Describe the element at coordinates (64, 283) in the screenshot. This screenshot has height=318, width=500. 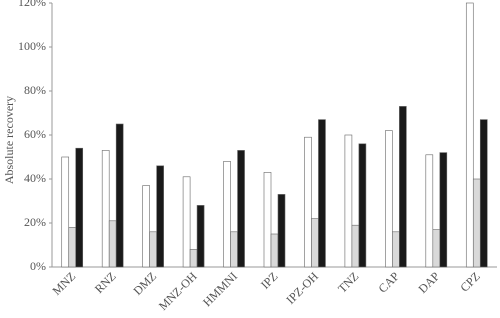
I see `x-tick-label: MNZ` at that location.